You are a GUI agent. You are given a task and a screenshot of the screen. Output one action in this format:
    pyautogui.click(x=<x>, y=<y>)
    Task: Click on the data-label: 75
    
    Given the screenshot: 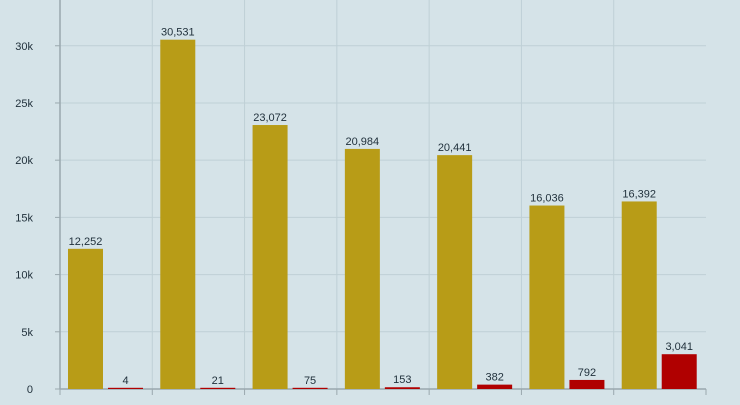 What is the action you would take?
    pyautogui.click(x=310, y=381)
    